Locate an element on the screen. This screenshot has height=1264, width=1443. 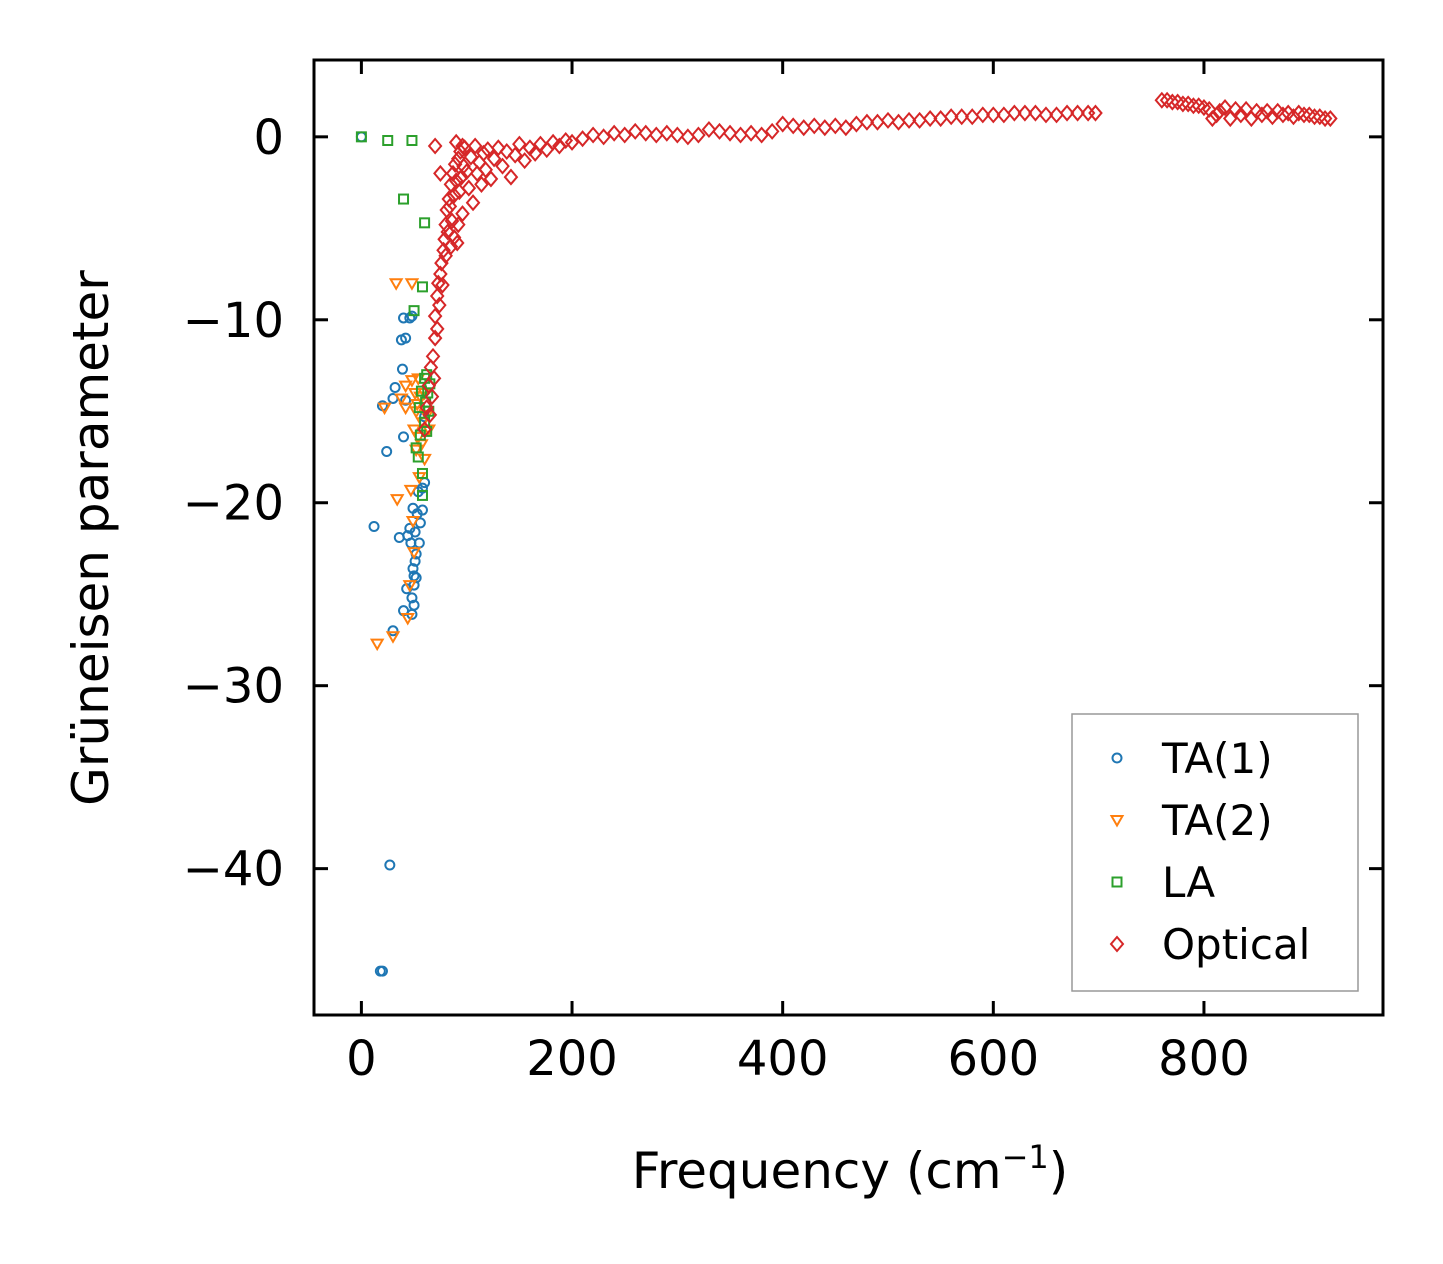
legend: TA(1) TA(2) LA Optical is located at coordinates (1215, 852).